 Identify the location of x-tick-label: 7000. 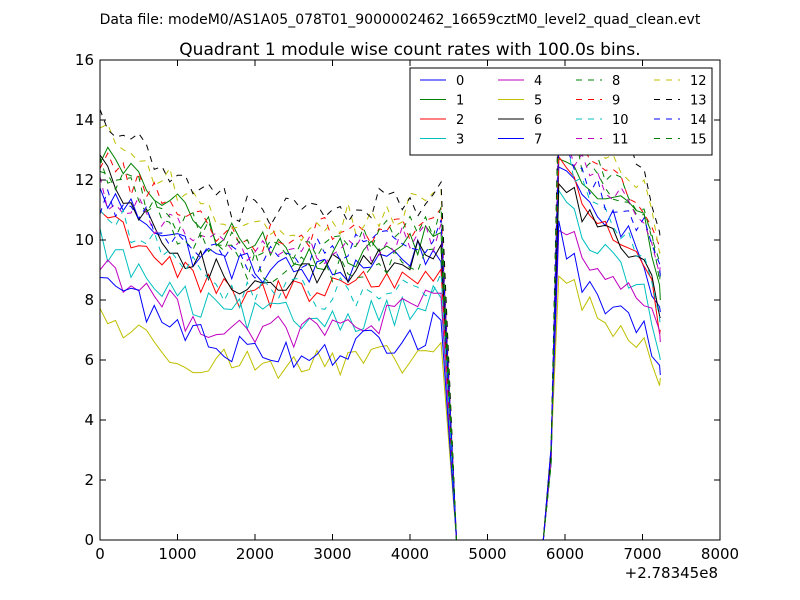
(642, 554).